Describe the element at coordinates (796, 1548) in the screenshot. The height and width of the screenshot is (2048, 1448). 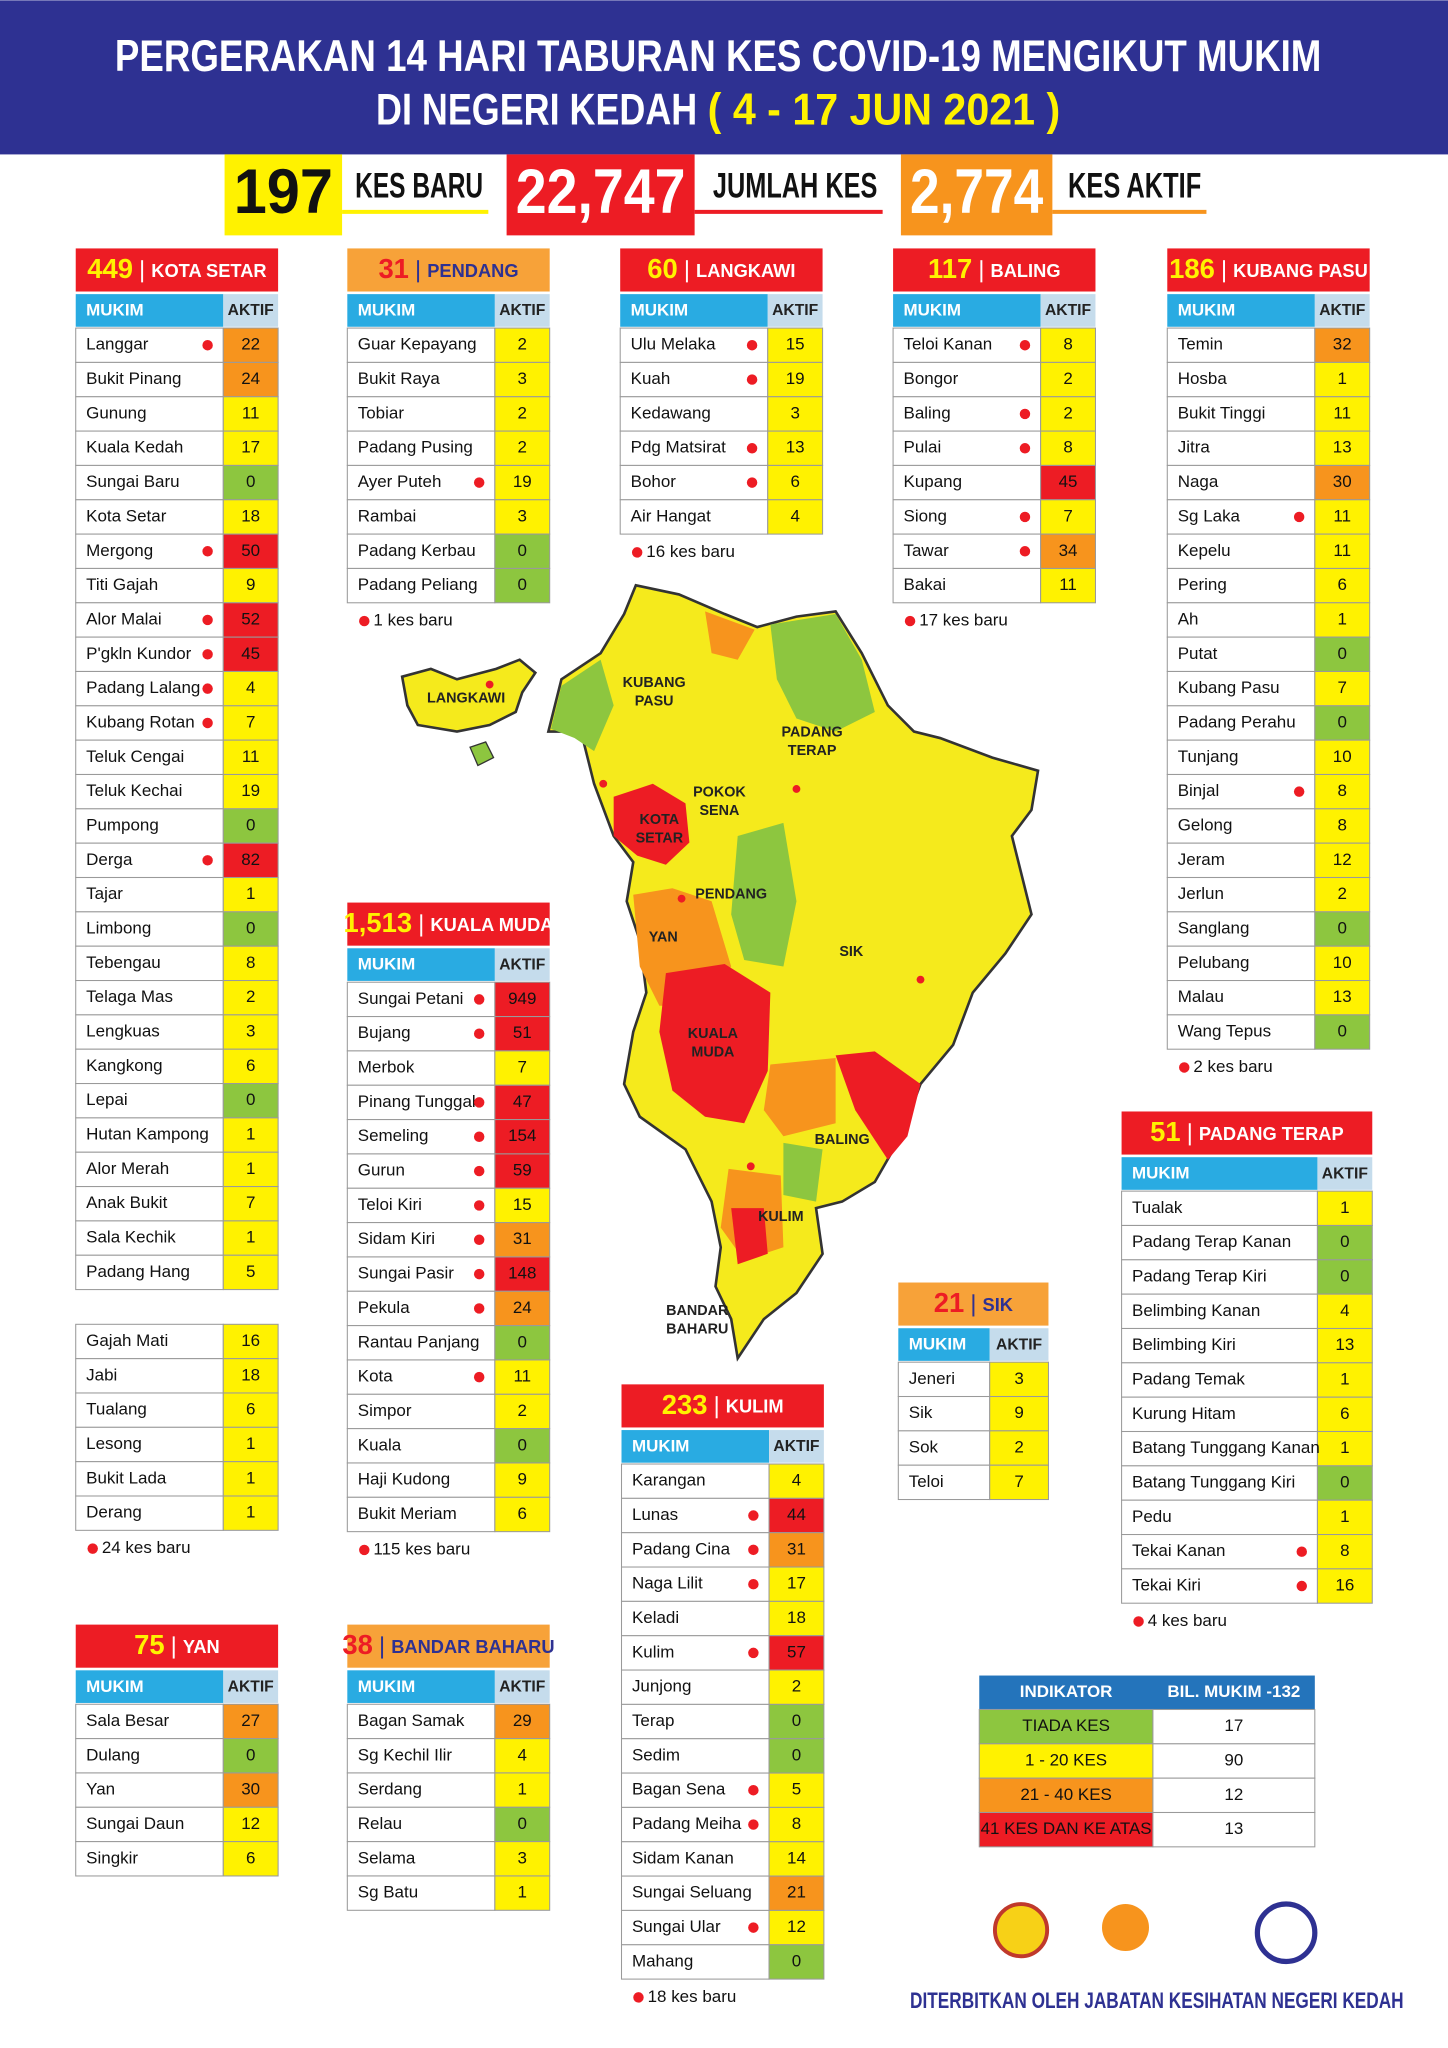
I see `active-count: 31` at that location.